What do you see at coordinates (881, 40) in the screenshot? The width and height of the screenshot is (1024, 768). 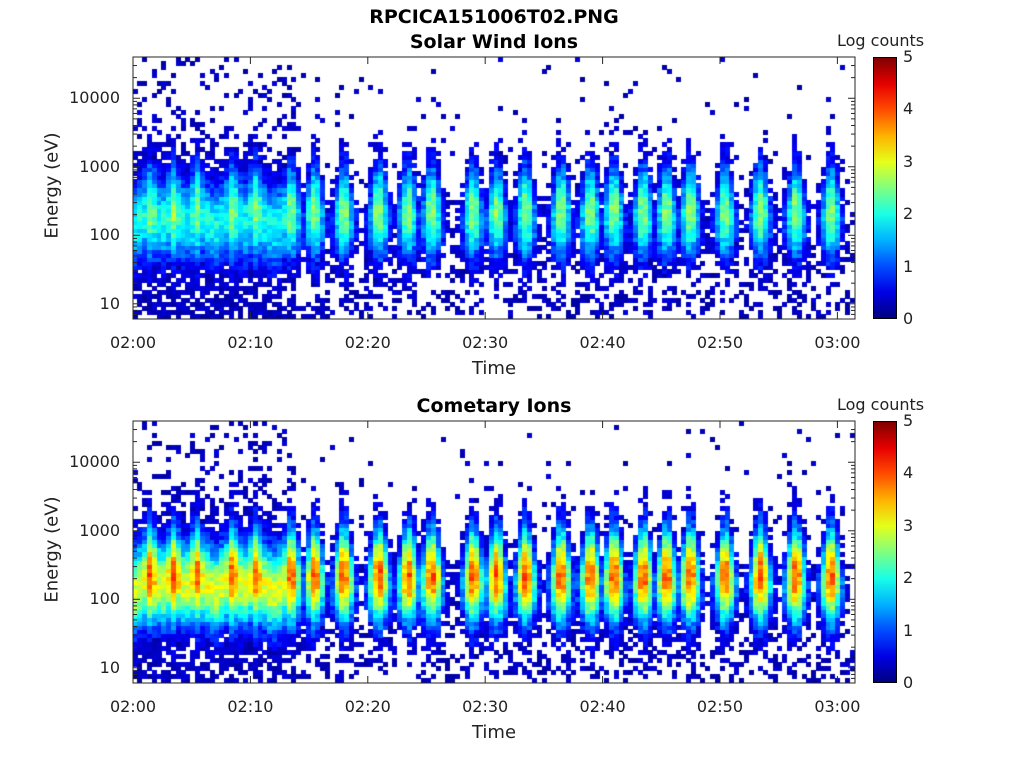 I see `colorbar-title-solar-wind: Log counts` at bounding box center [881, 40].